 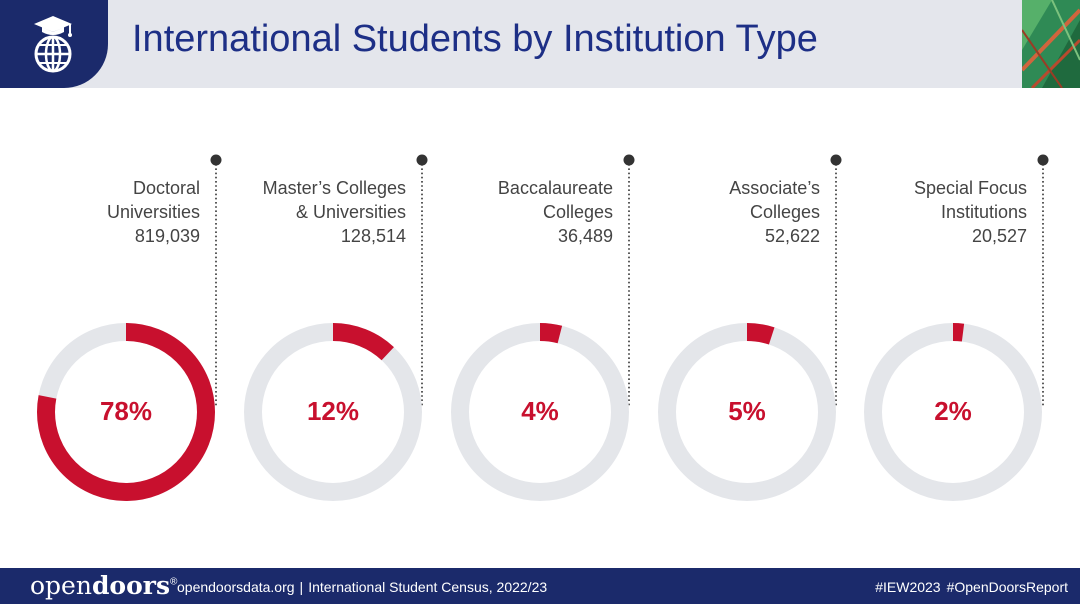 I want to click on category-label: Baccalaureate Colleges 36,489, so click(x=513, y=212).